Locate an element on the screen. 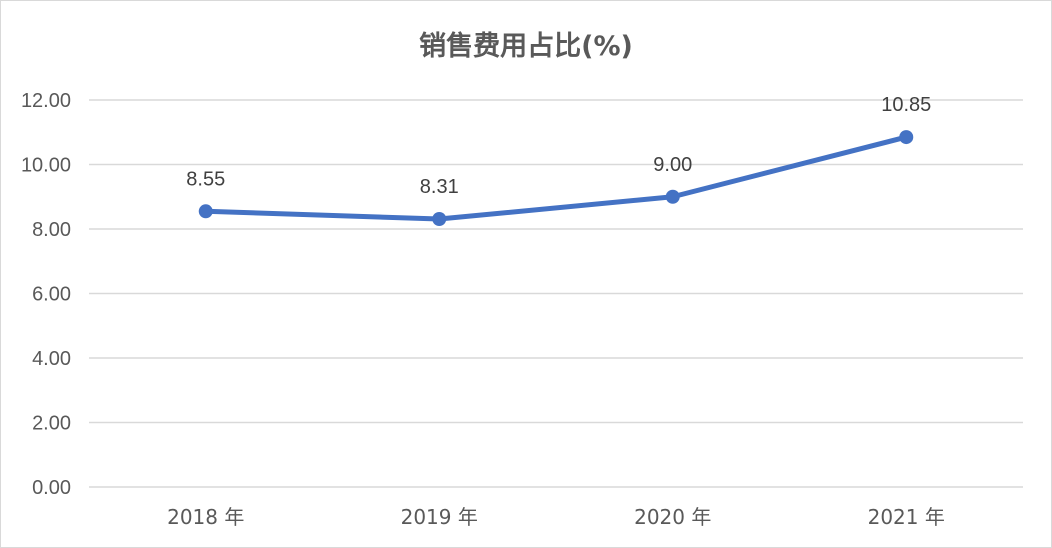 The image size is (1052, 548). data-label: 8.55 is located at coordinates (205, 179).